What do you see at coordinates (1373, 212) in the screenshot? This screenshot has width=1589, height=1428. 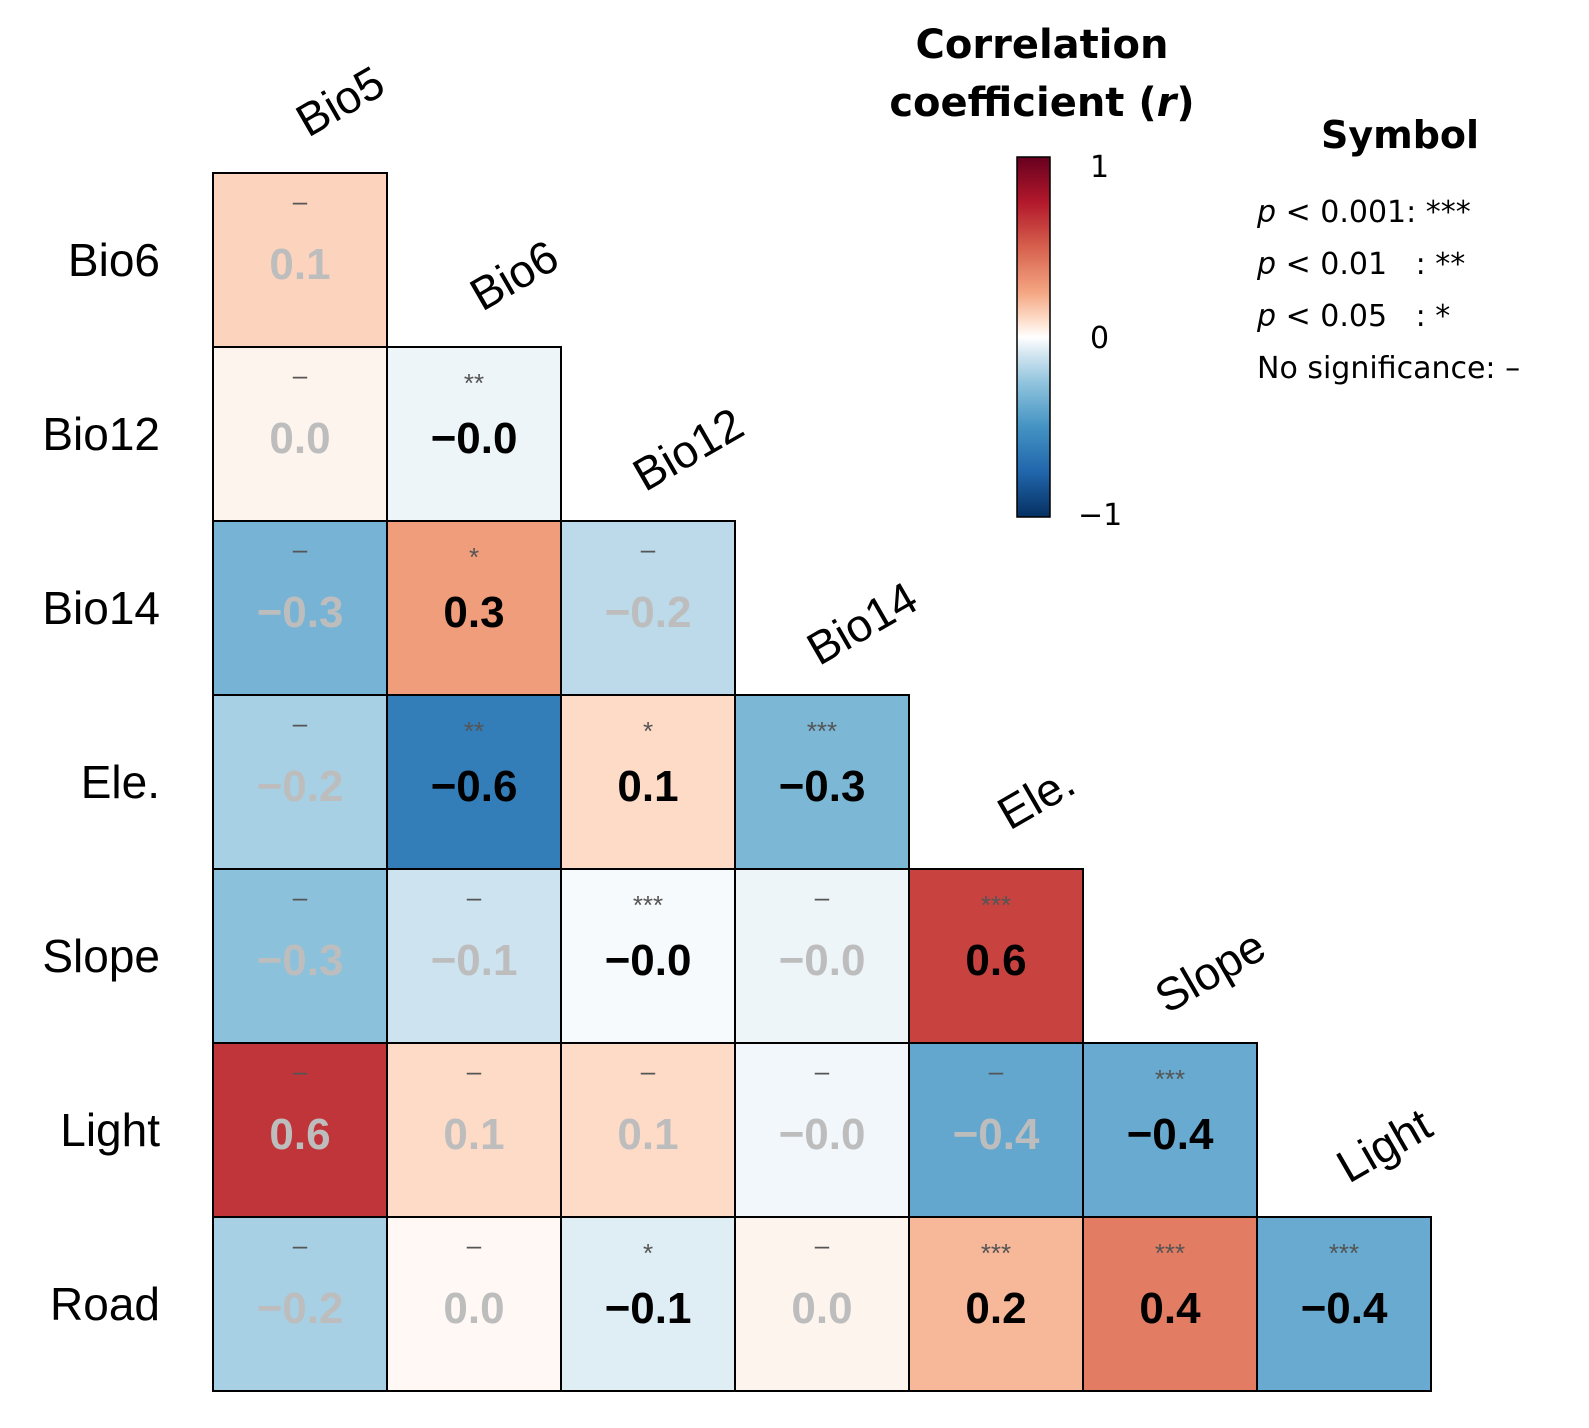 I see `symbol-legend-text: < 0.001: ***` at bounding box center [1373, 212].